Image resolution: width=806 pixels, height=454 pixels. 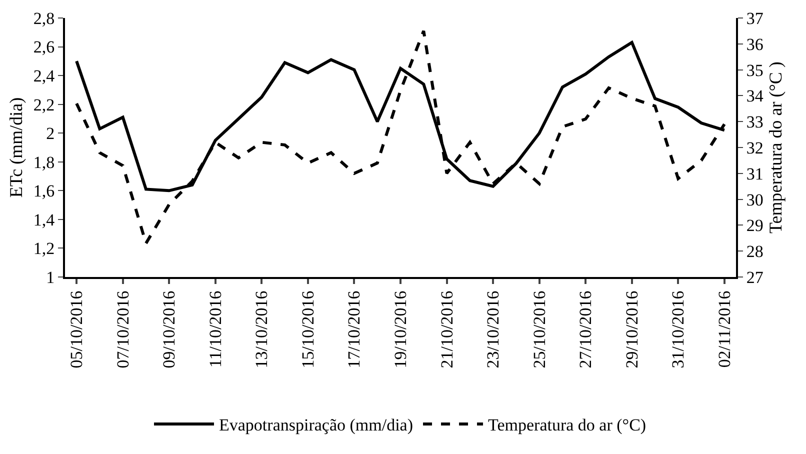 What do you see at coordinates (44, 220) in the screenshot?
I see `y-tick-label: 1,4` at bounding box center [44, 220].